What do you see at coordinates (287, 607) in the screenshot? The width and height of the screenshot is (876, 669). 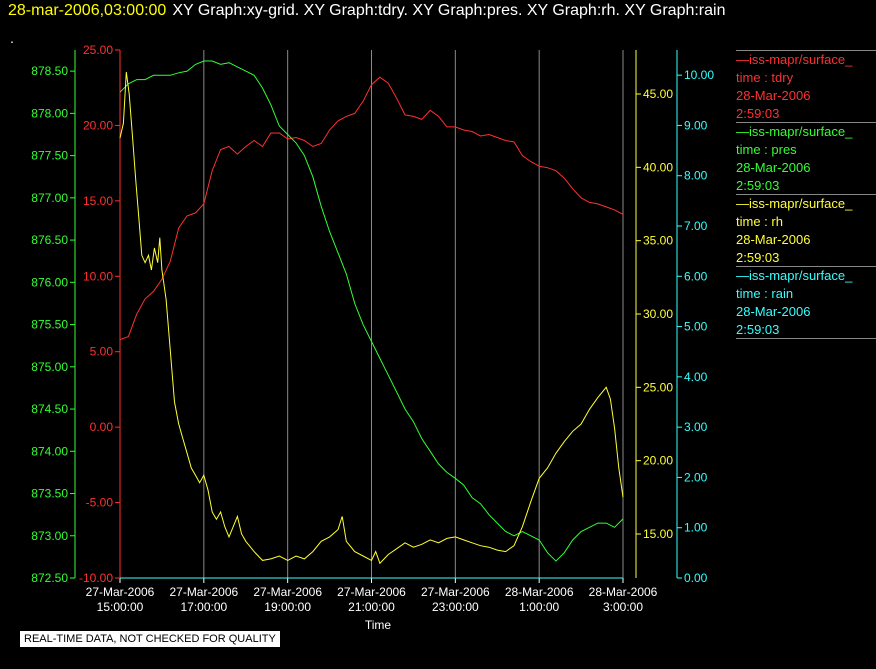 I see `x-tick-label-time: 19:00:00` at bounding box center [287, 607].